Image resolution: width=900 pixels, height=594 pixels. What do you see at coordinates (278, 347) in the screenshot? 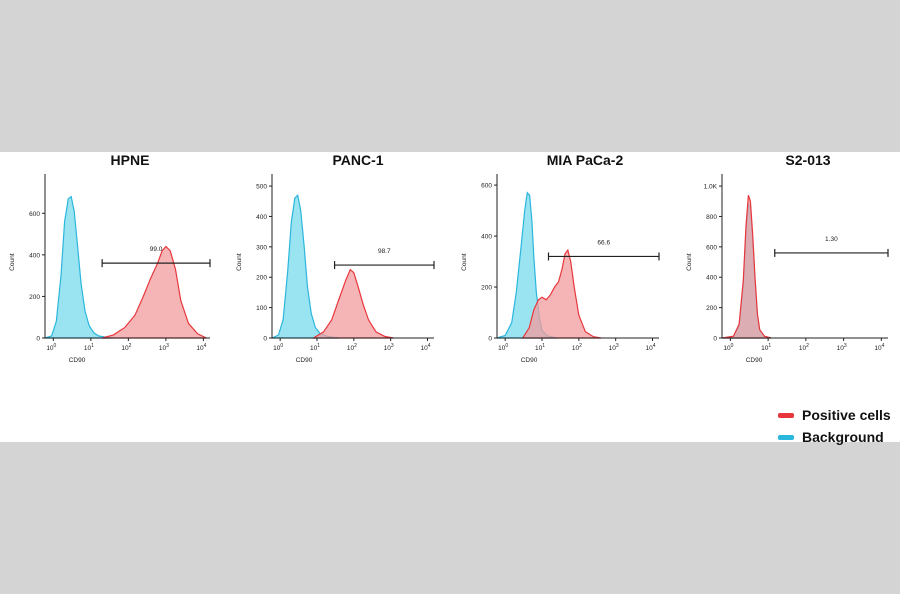
I see `x-tick-label-panc-1: 10⁰` at bounding box center [278, 347].